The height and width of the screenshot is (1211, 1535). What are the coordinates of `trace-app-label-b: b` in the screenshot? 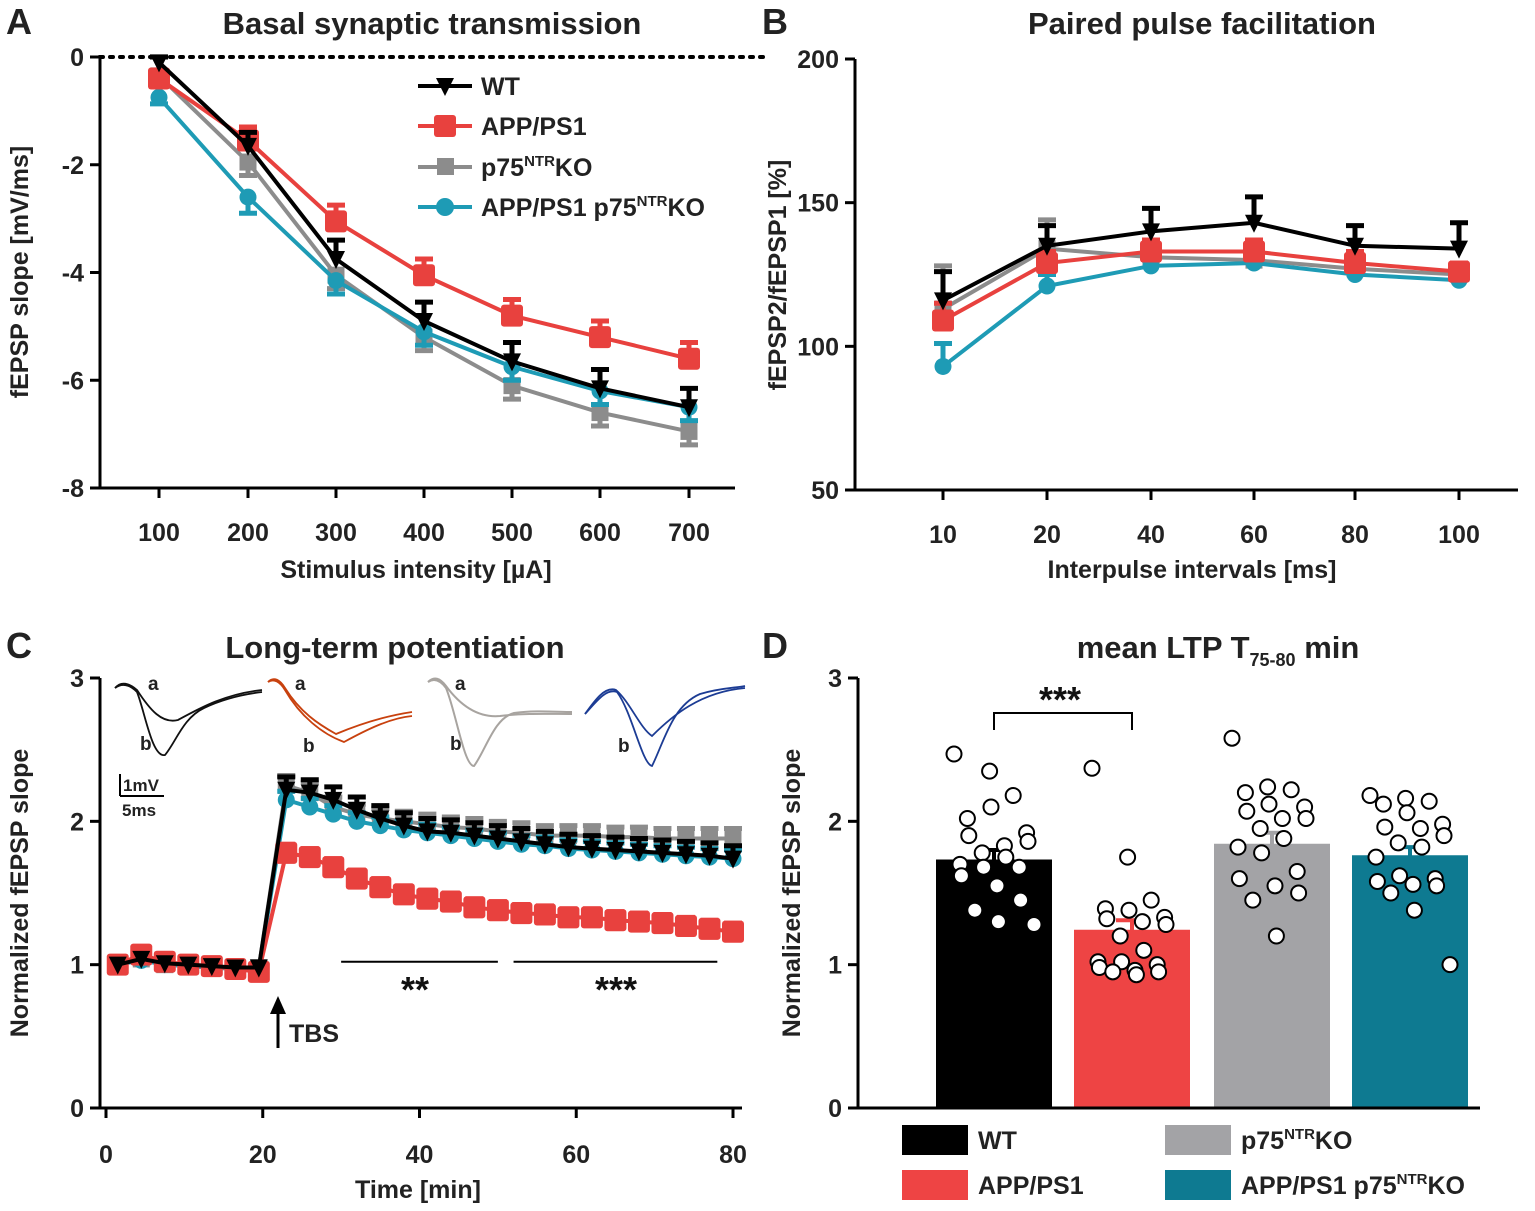 It's located at (309, 746).